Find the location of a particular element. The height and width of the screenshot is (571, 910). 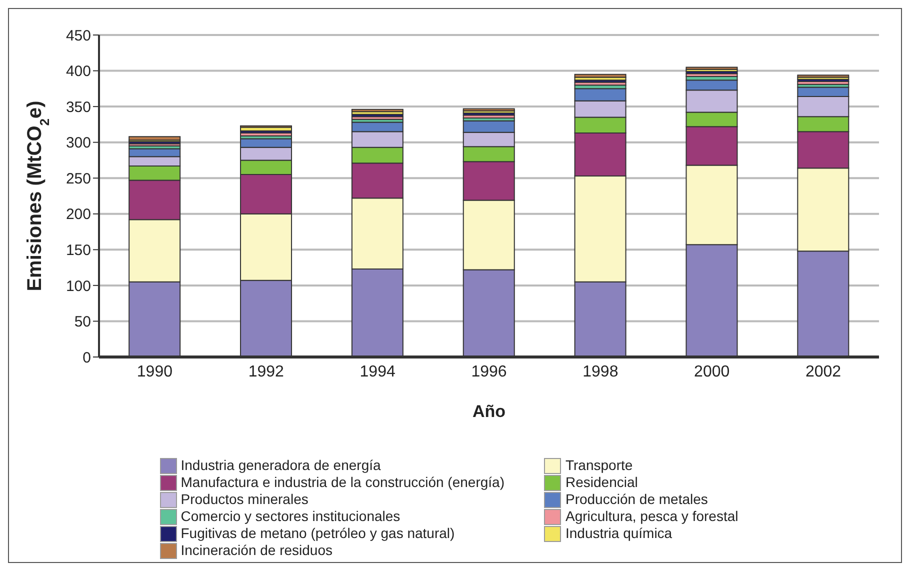

y-tick-label: 450 is located at coordinates (78, 35).